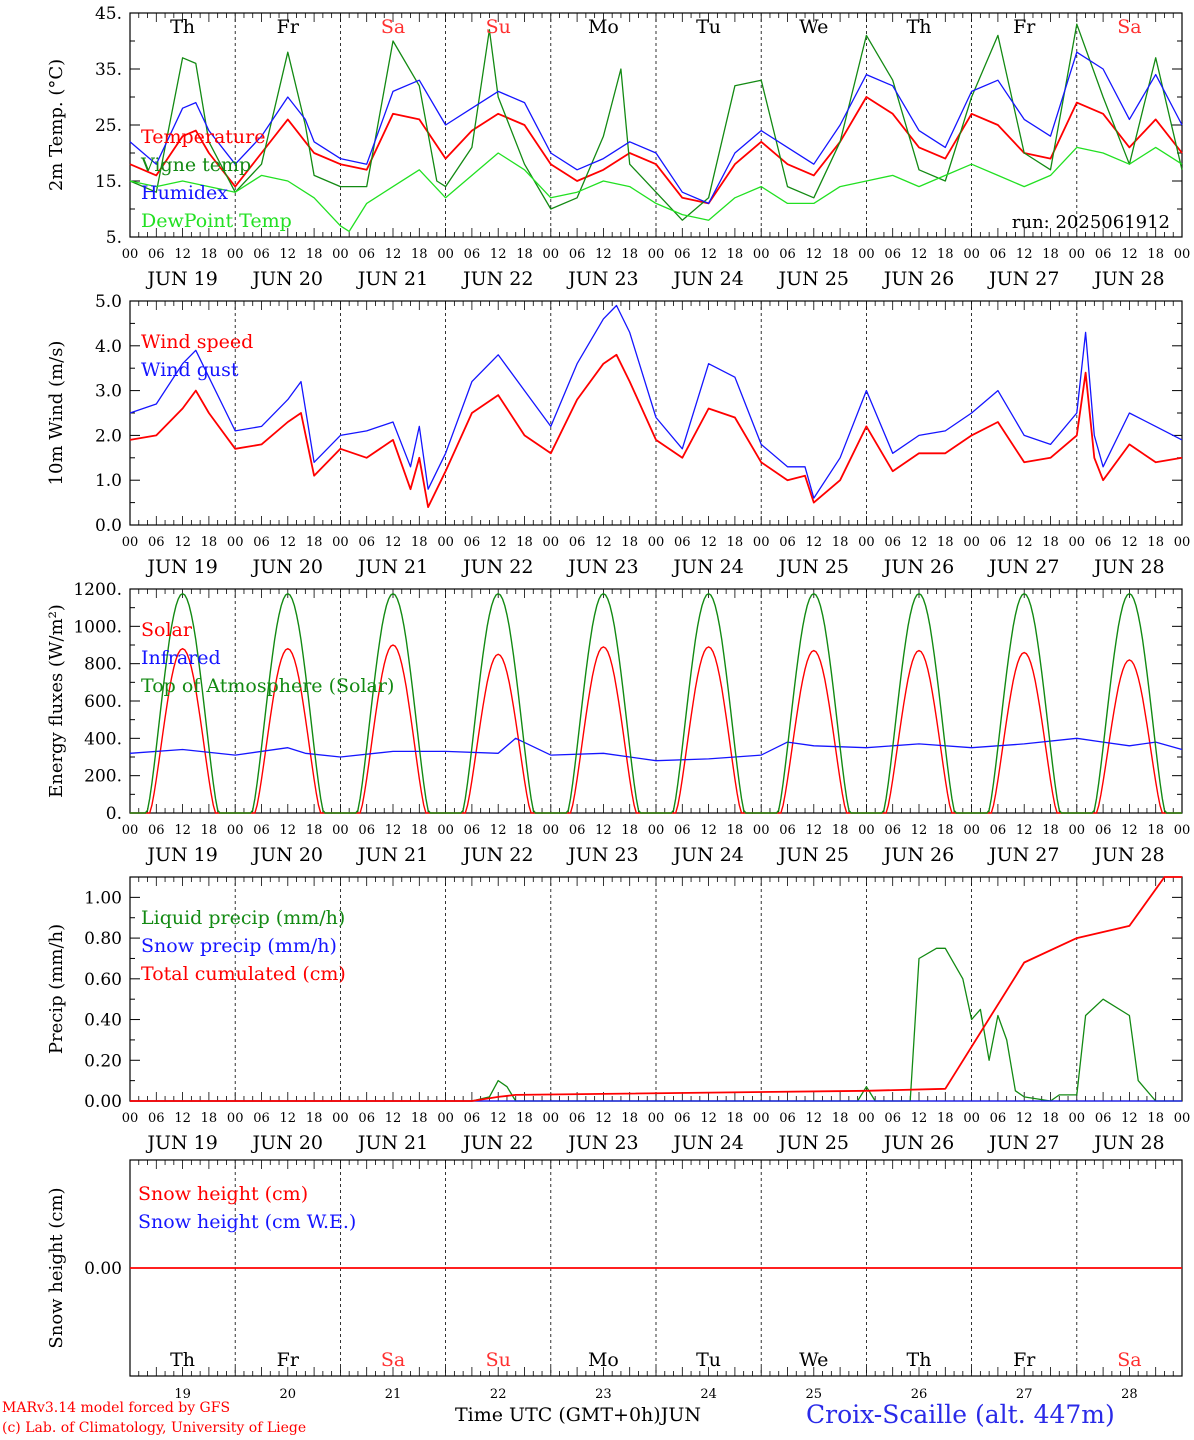  Describe the element at coordinates (1128, 855) in the screenshot. I see `day-date-label: JUN 28` at that location.